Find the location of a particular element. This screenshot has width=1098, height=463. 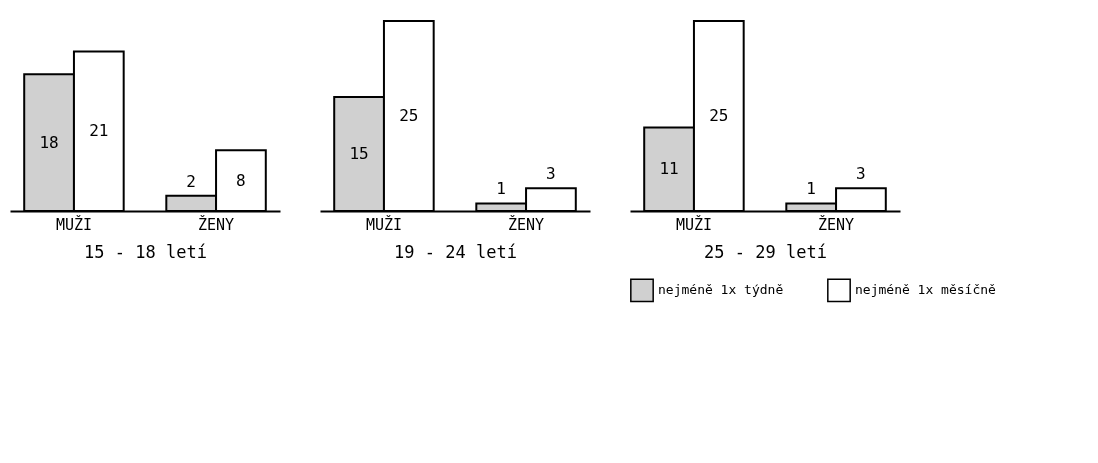

data-label: 21 is located at coordinates (99, 131).